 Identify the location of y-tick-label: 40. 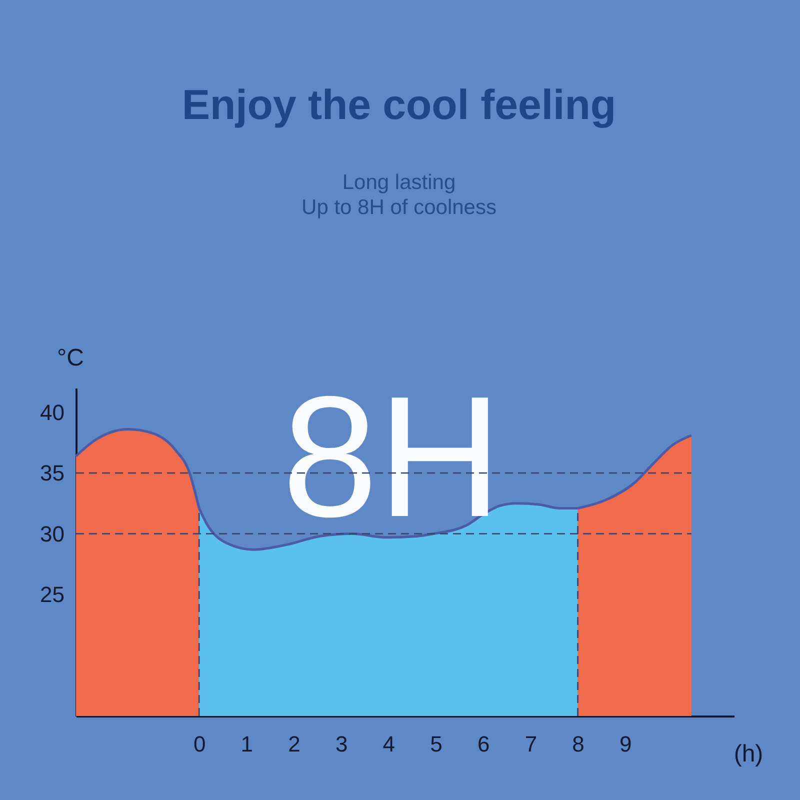
(52, 412).